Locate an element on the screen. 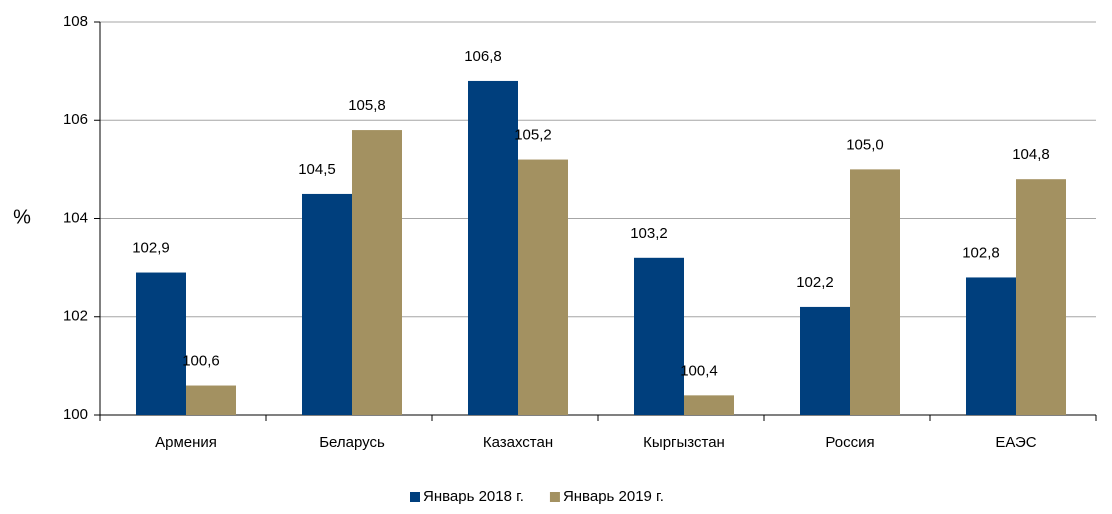 Image resolution: width=1112 pixels, height=514 pixels. value-label: 100,6 is located at coordinates (201, 360).